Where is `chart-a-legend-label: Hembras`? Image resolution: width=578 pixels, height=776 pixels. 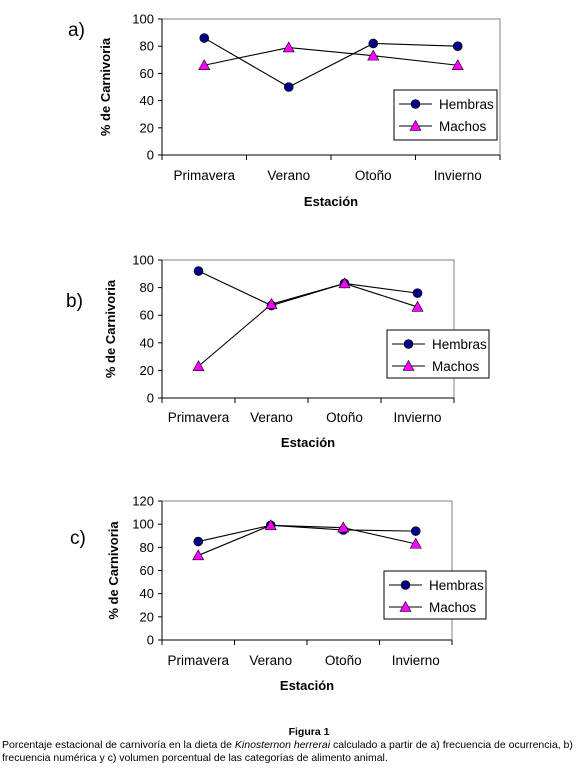 chart-a-legend-label: Hembras is located at coordinates (466, 104).